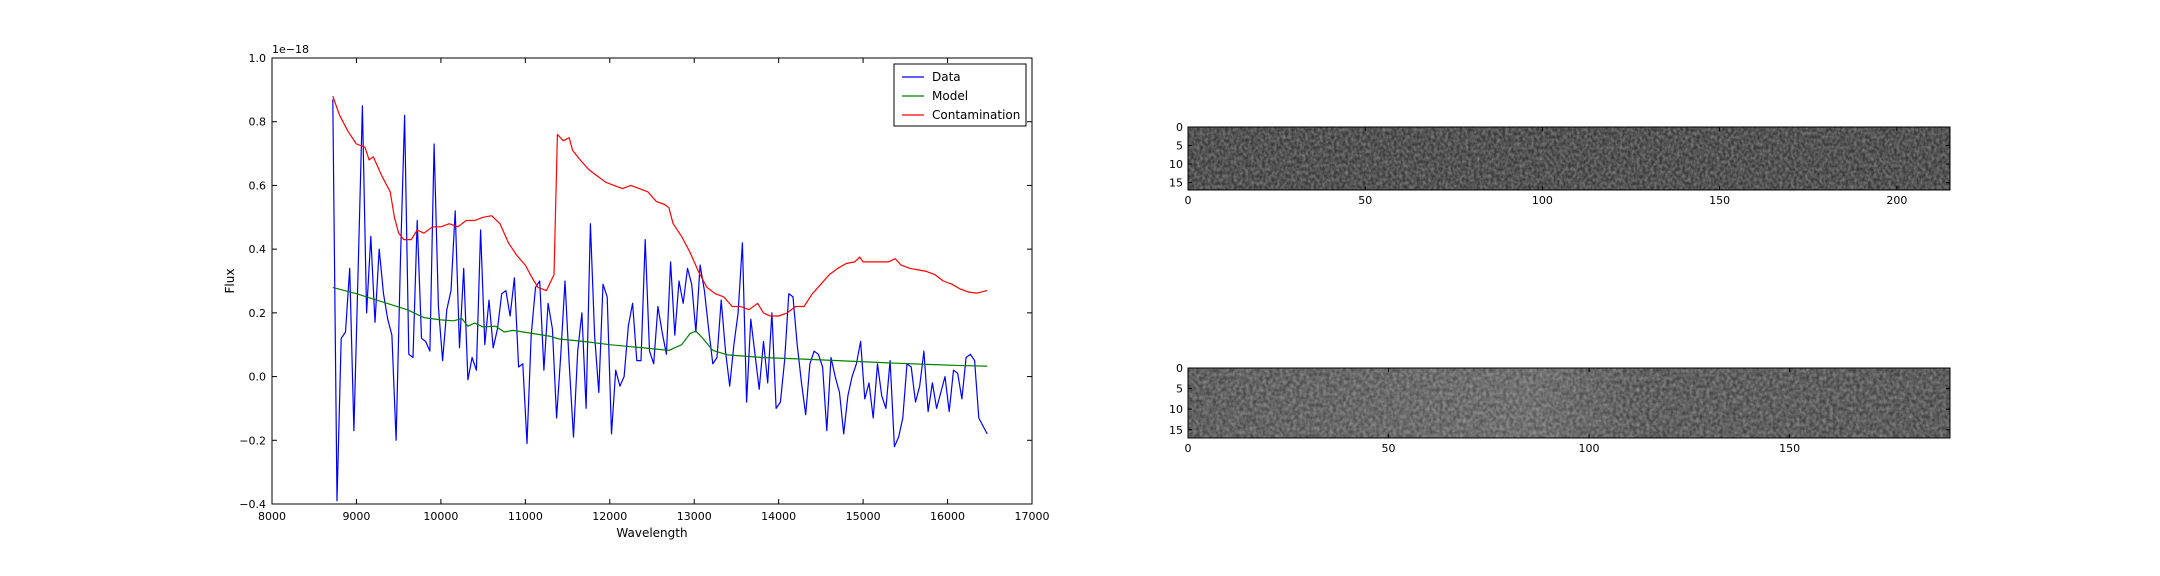 Image resolution: width=2160 pixels, height=576 pixels. What do you see at coordinates (1176, 164) in the screenshot?
I see `img1-y-tick-label: 10` at bounding box center [1176, 164].